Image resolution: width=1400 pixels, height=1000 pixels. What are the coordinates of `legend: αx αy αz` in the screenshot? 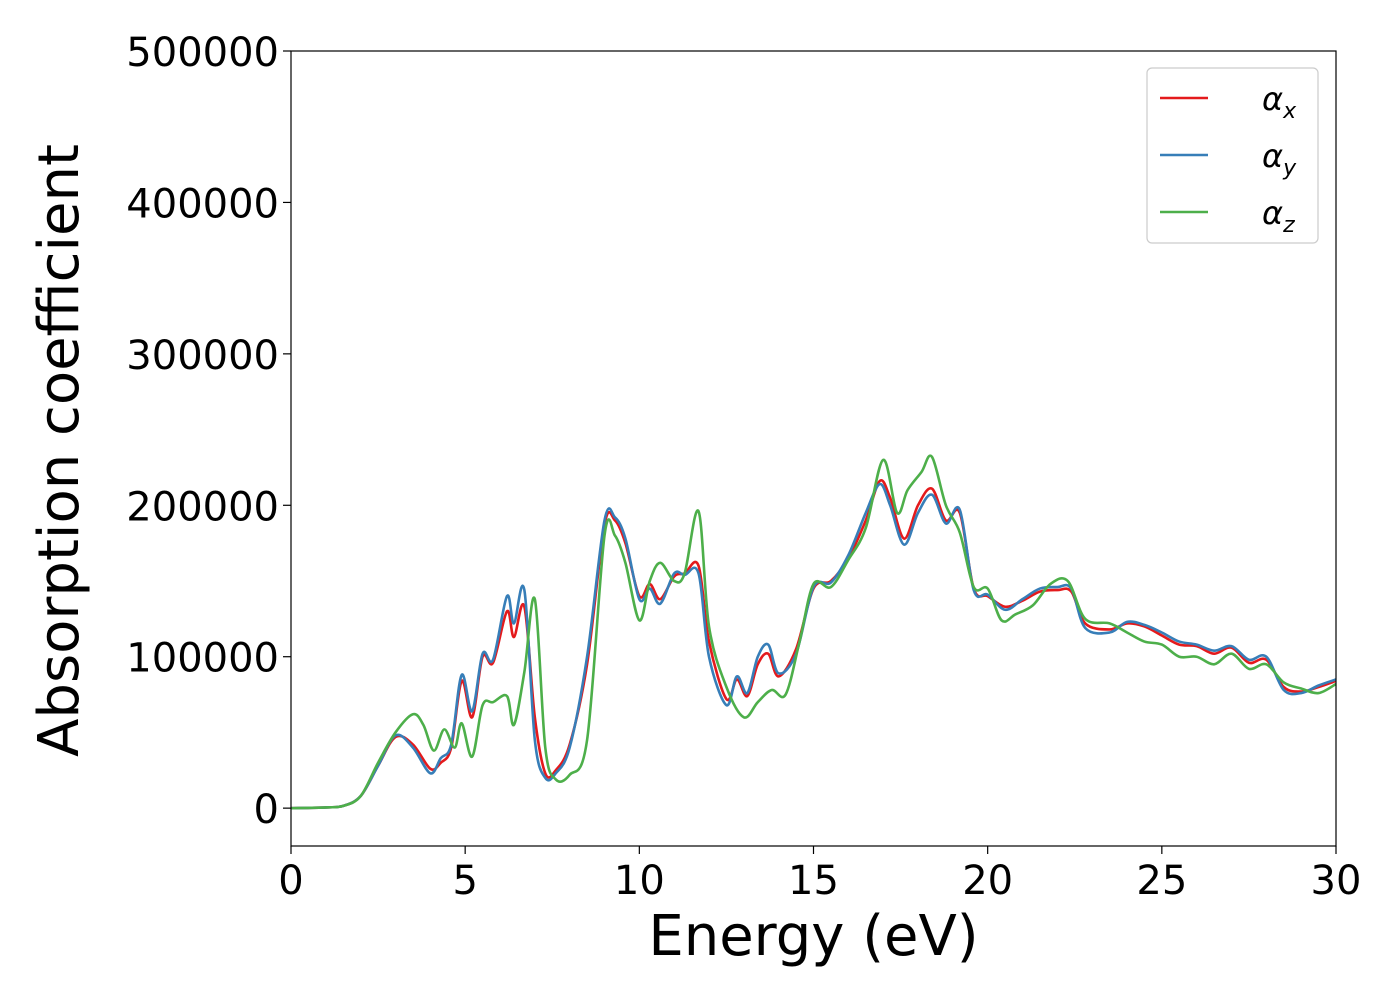 It's located at (1232, 155).